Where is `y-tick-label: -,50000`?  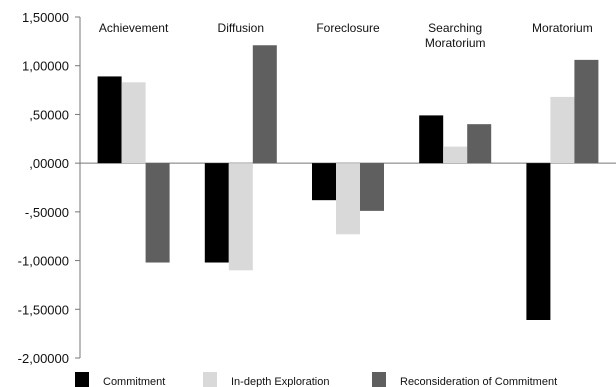 y-tick-label: -,50000 is located at coordinates (47, 212).